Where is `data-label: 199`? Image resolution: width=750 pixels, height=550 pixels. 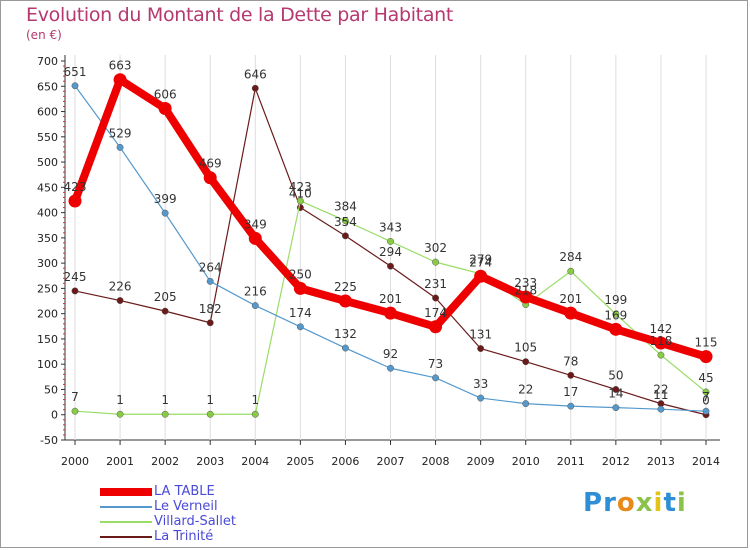
data-label: 199 is located at coordinates (615, 300).